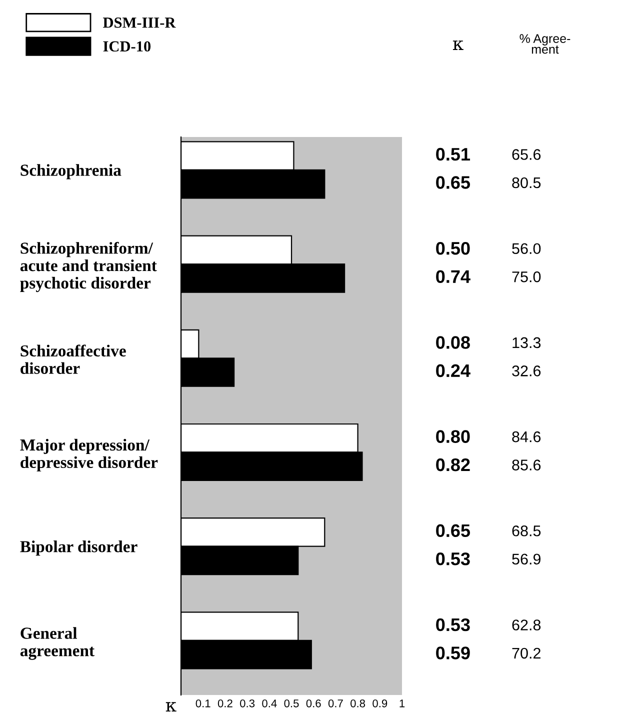  Describe the element at coordinates (139, 23) in the screenshot. I see `legend-label: DSM-III-R` at that location.